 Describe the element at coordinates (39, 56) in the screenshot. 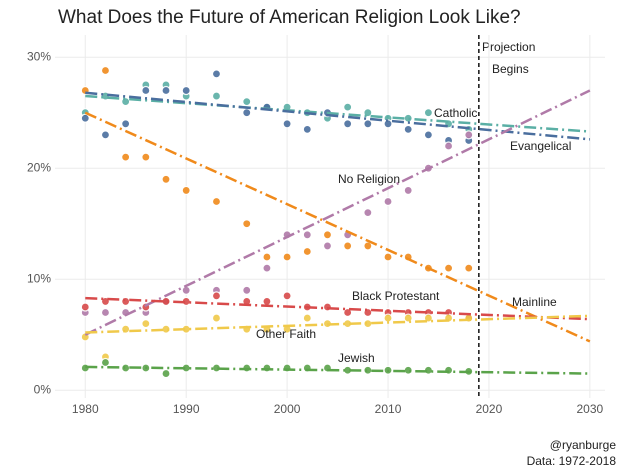

I see `y-tick-label: 30%` at that location.